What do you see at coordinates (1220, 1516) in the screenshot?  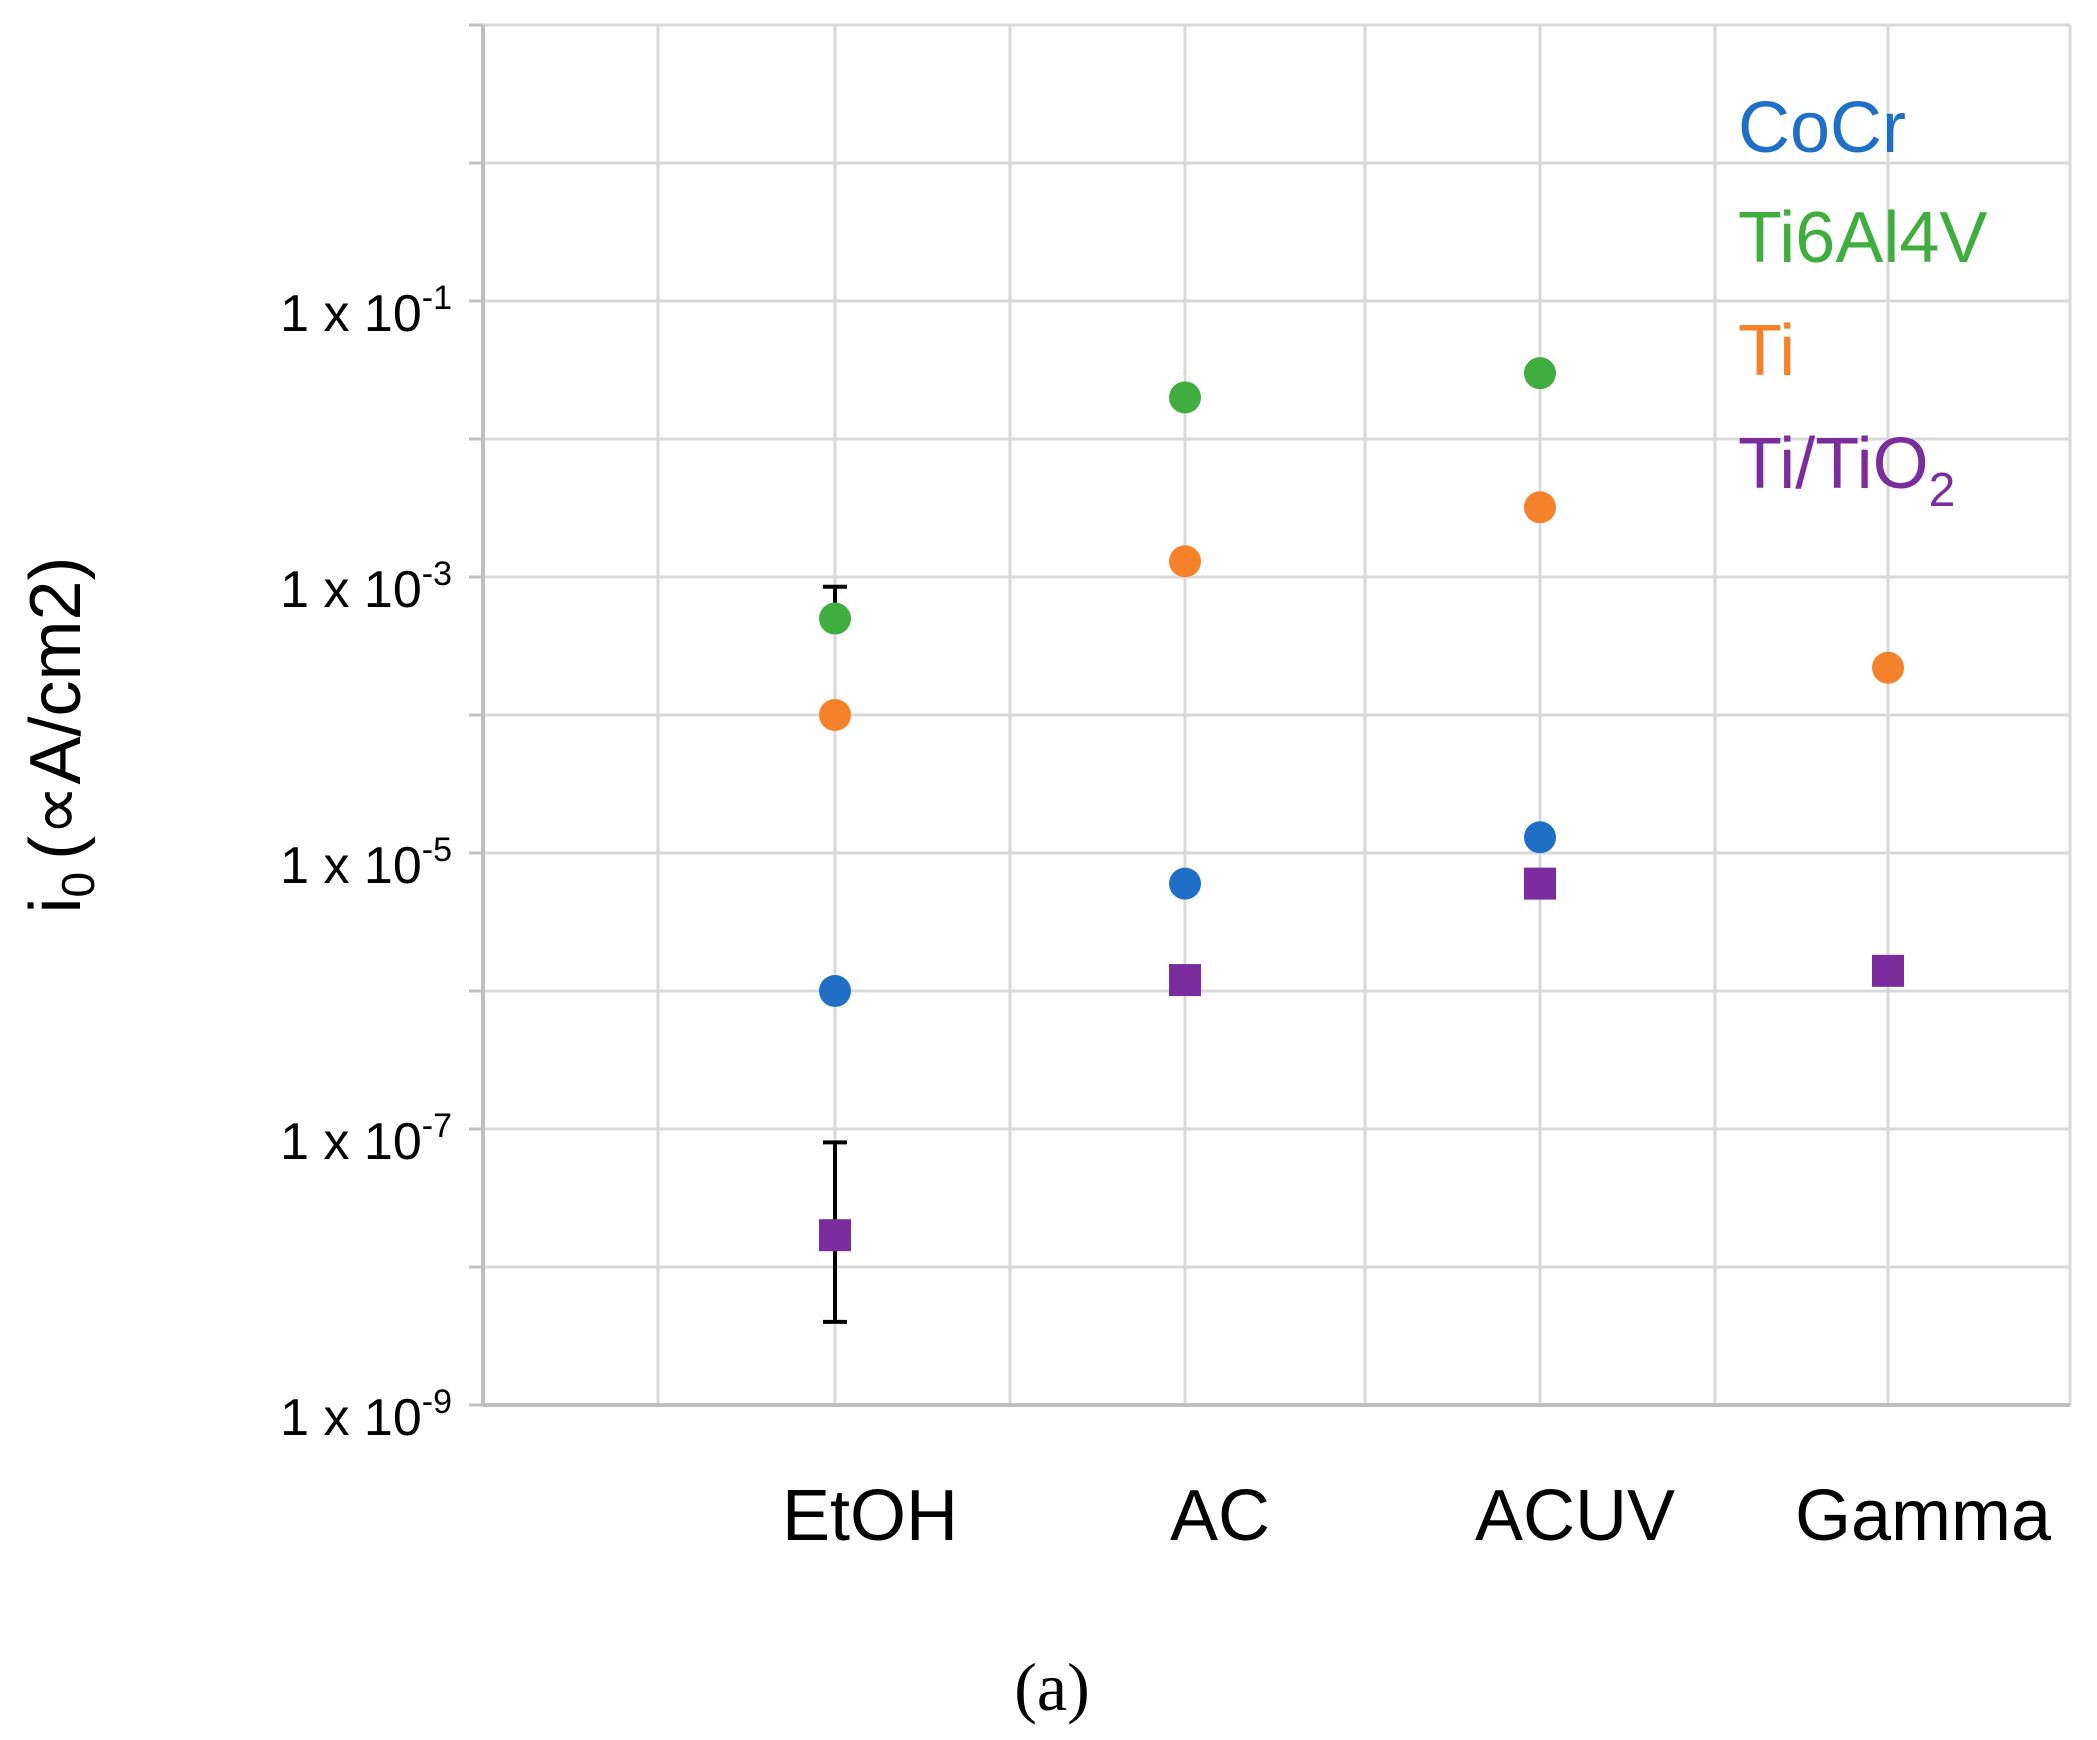 I see `x-category-label: AC` at bounding box center [1220, 1516].